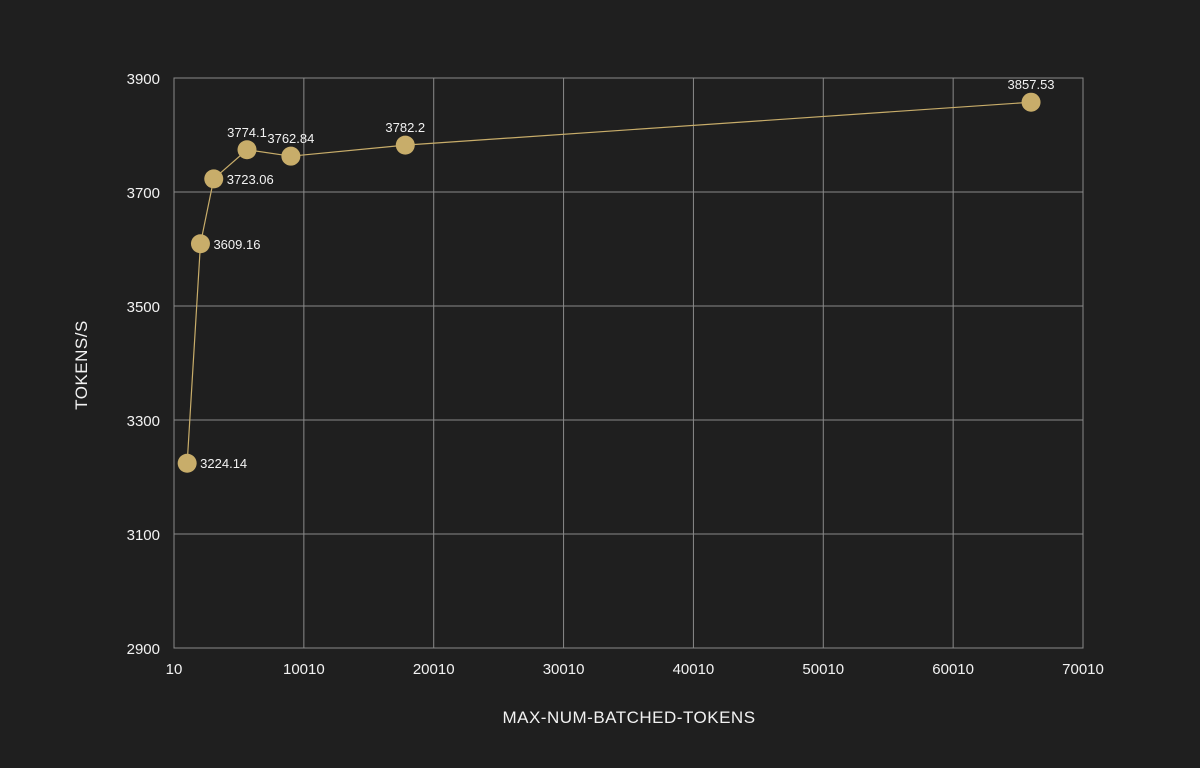 This screenshot has height=768, width=1200. I want to click on y-tick-label: 3300, so click(143, 421).